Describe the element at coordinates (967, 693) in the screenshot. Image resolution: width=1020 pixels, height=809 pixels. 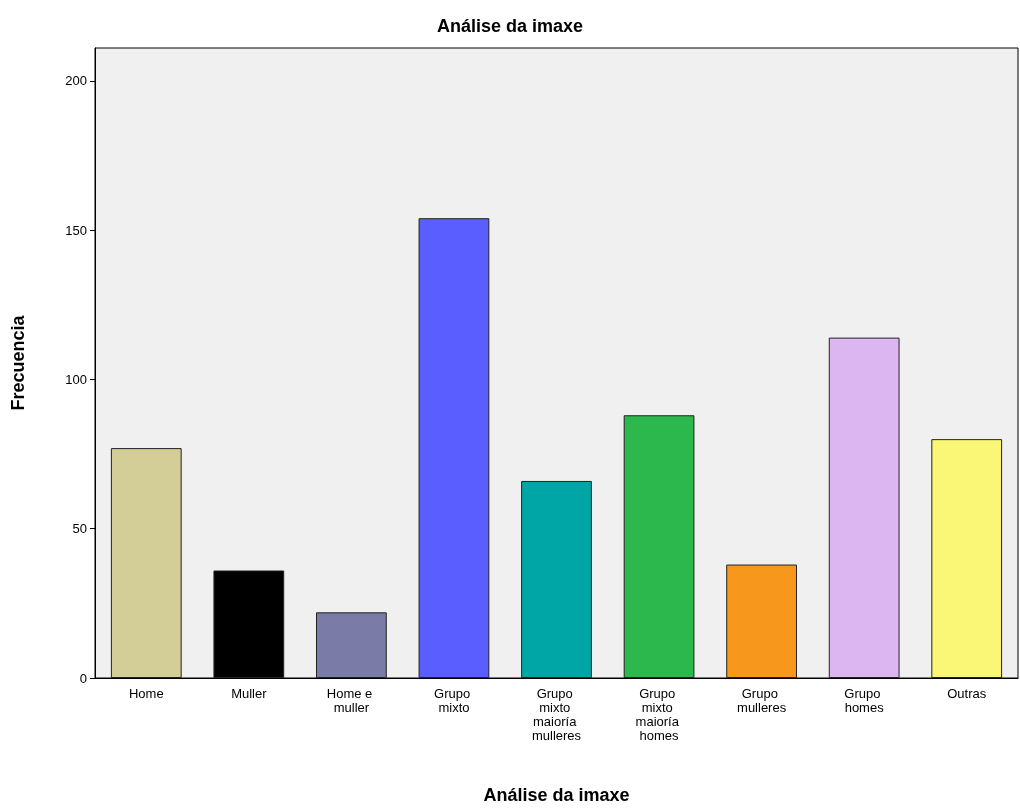
I see `x-tick-label: Outras` at that location.